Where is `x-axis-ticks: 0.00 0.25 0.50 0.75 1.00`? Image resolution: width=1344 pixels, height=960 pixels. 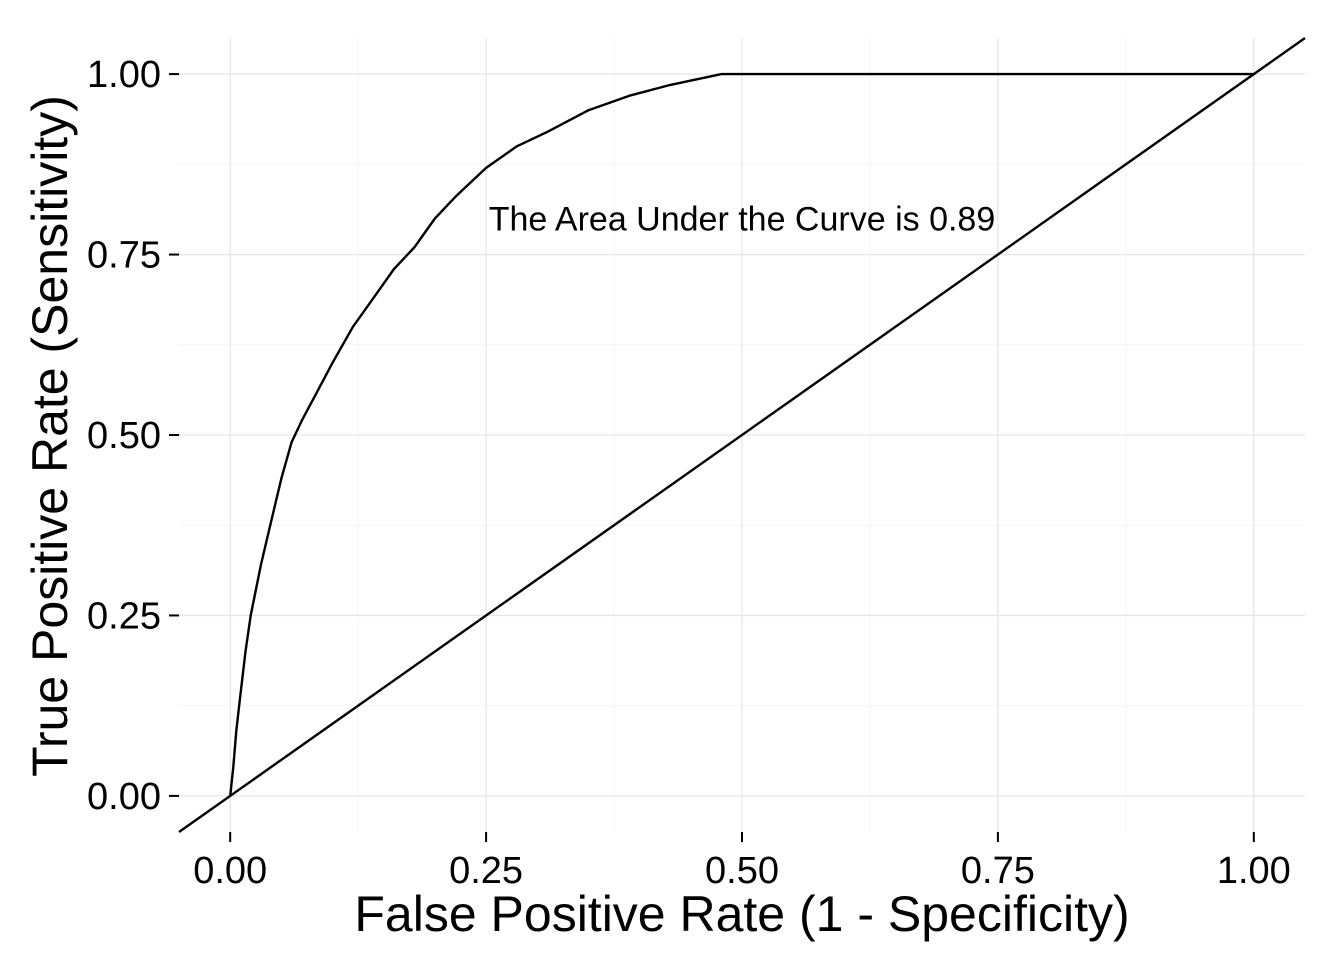
x-axis-ticks: 0.00 0.25 0.50 0.75 1.00 is located at coordinates (742, 862).